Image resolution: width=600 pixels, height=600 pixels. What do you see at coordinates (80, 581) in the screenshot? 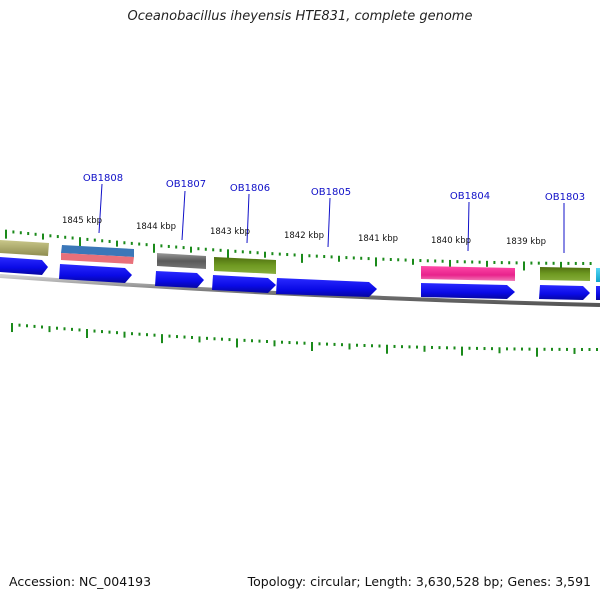
I see `accession-label: Accession: NC_004193` at bounding box center [80, 581].